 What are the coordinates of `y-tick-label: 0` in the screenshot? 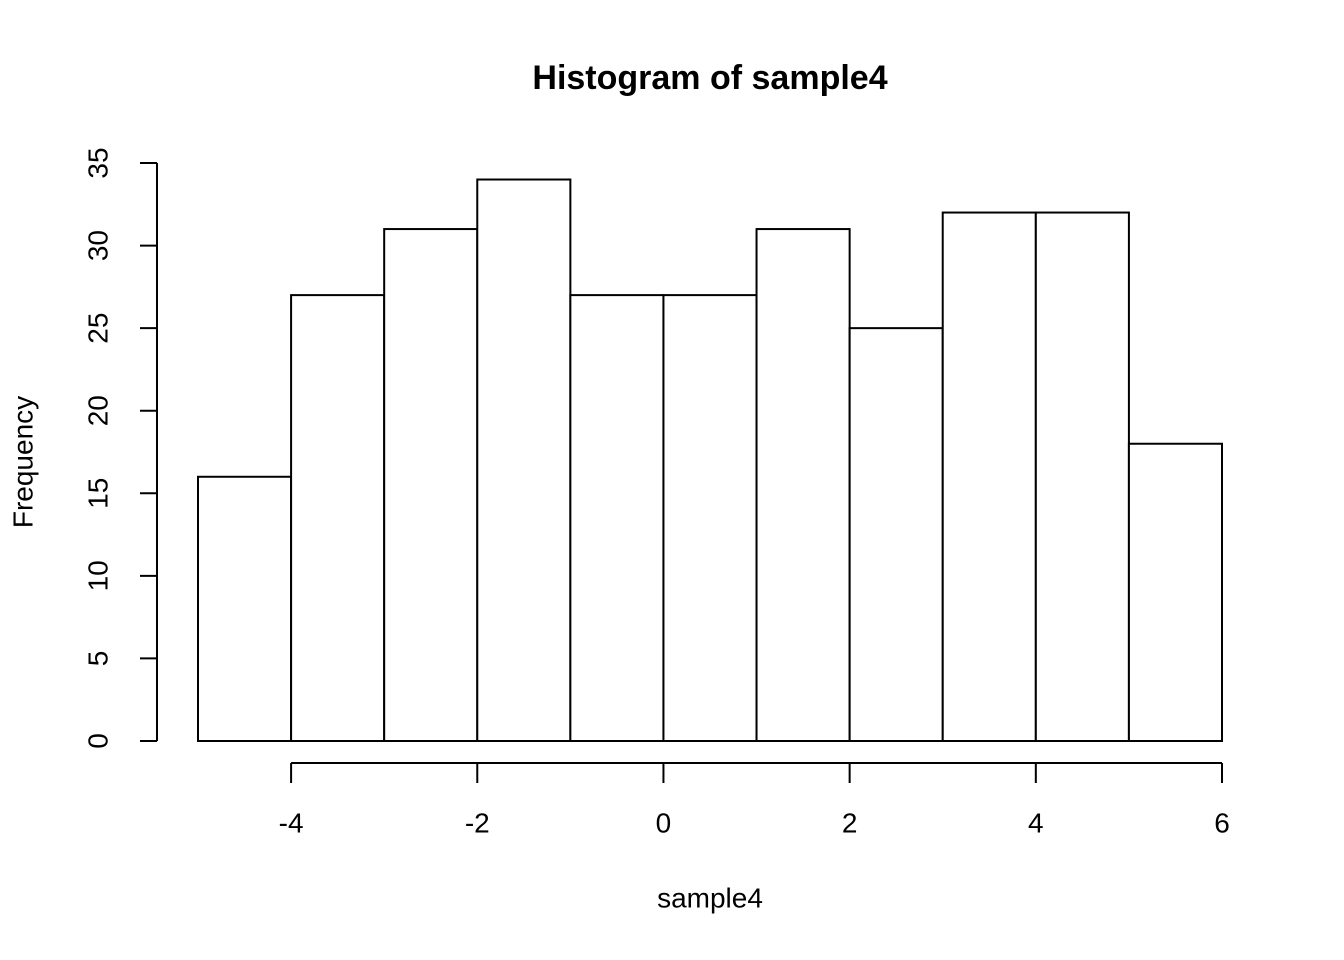 It's located at (97, 741).